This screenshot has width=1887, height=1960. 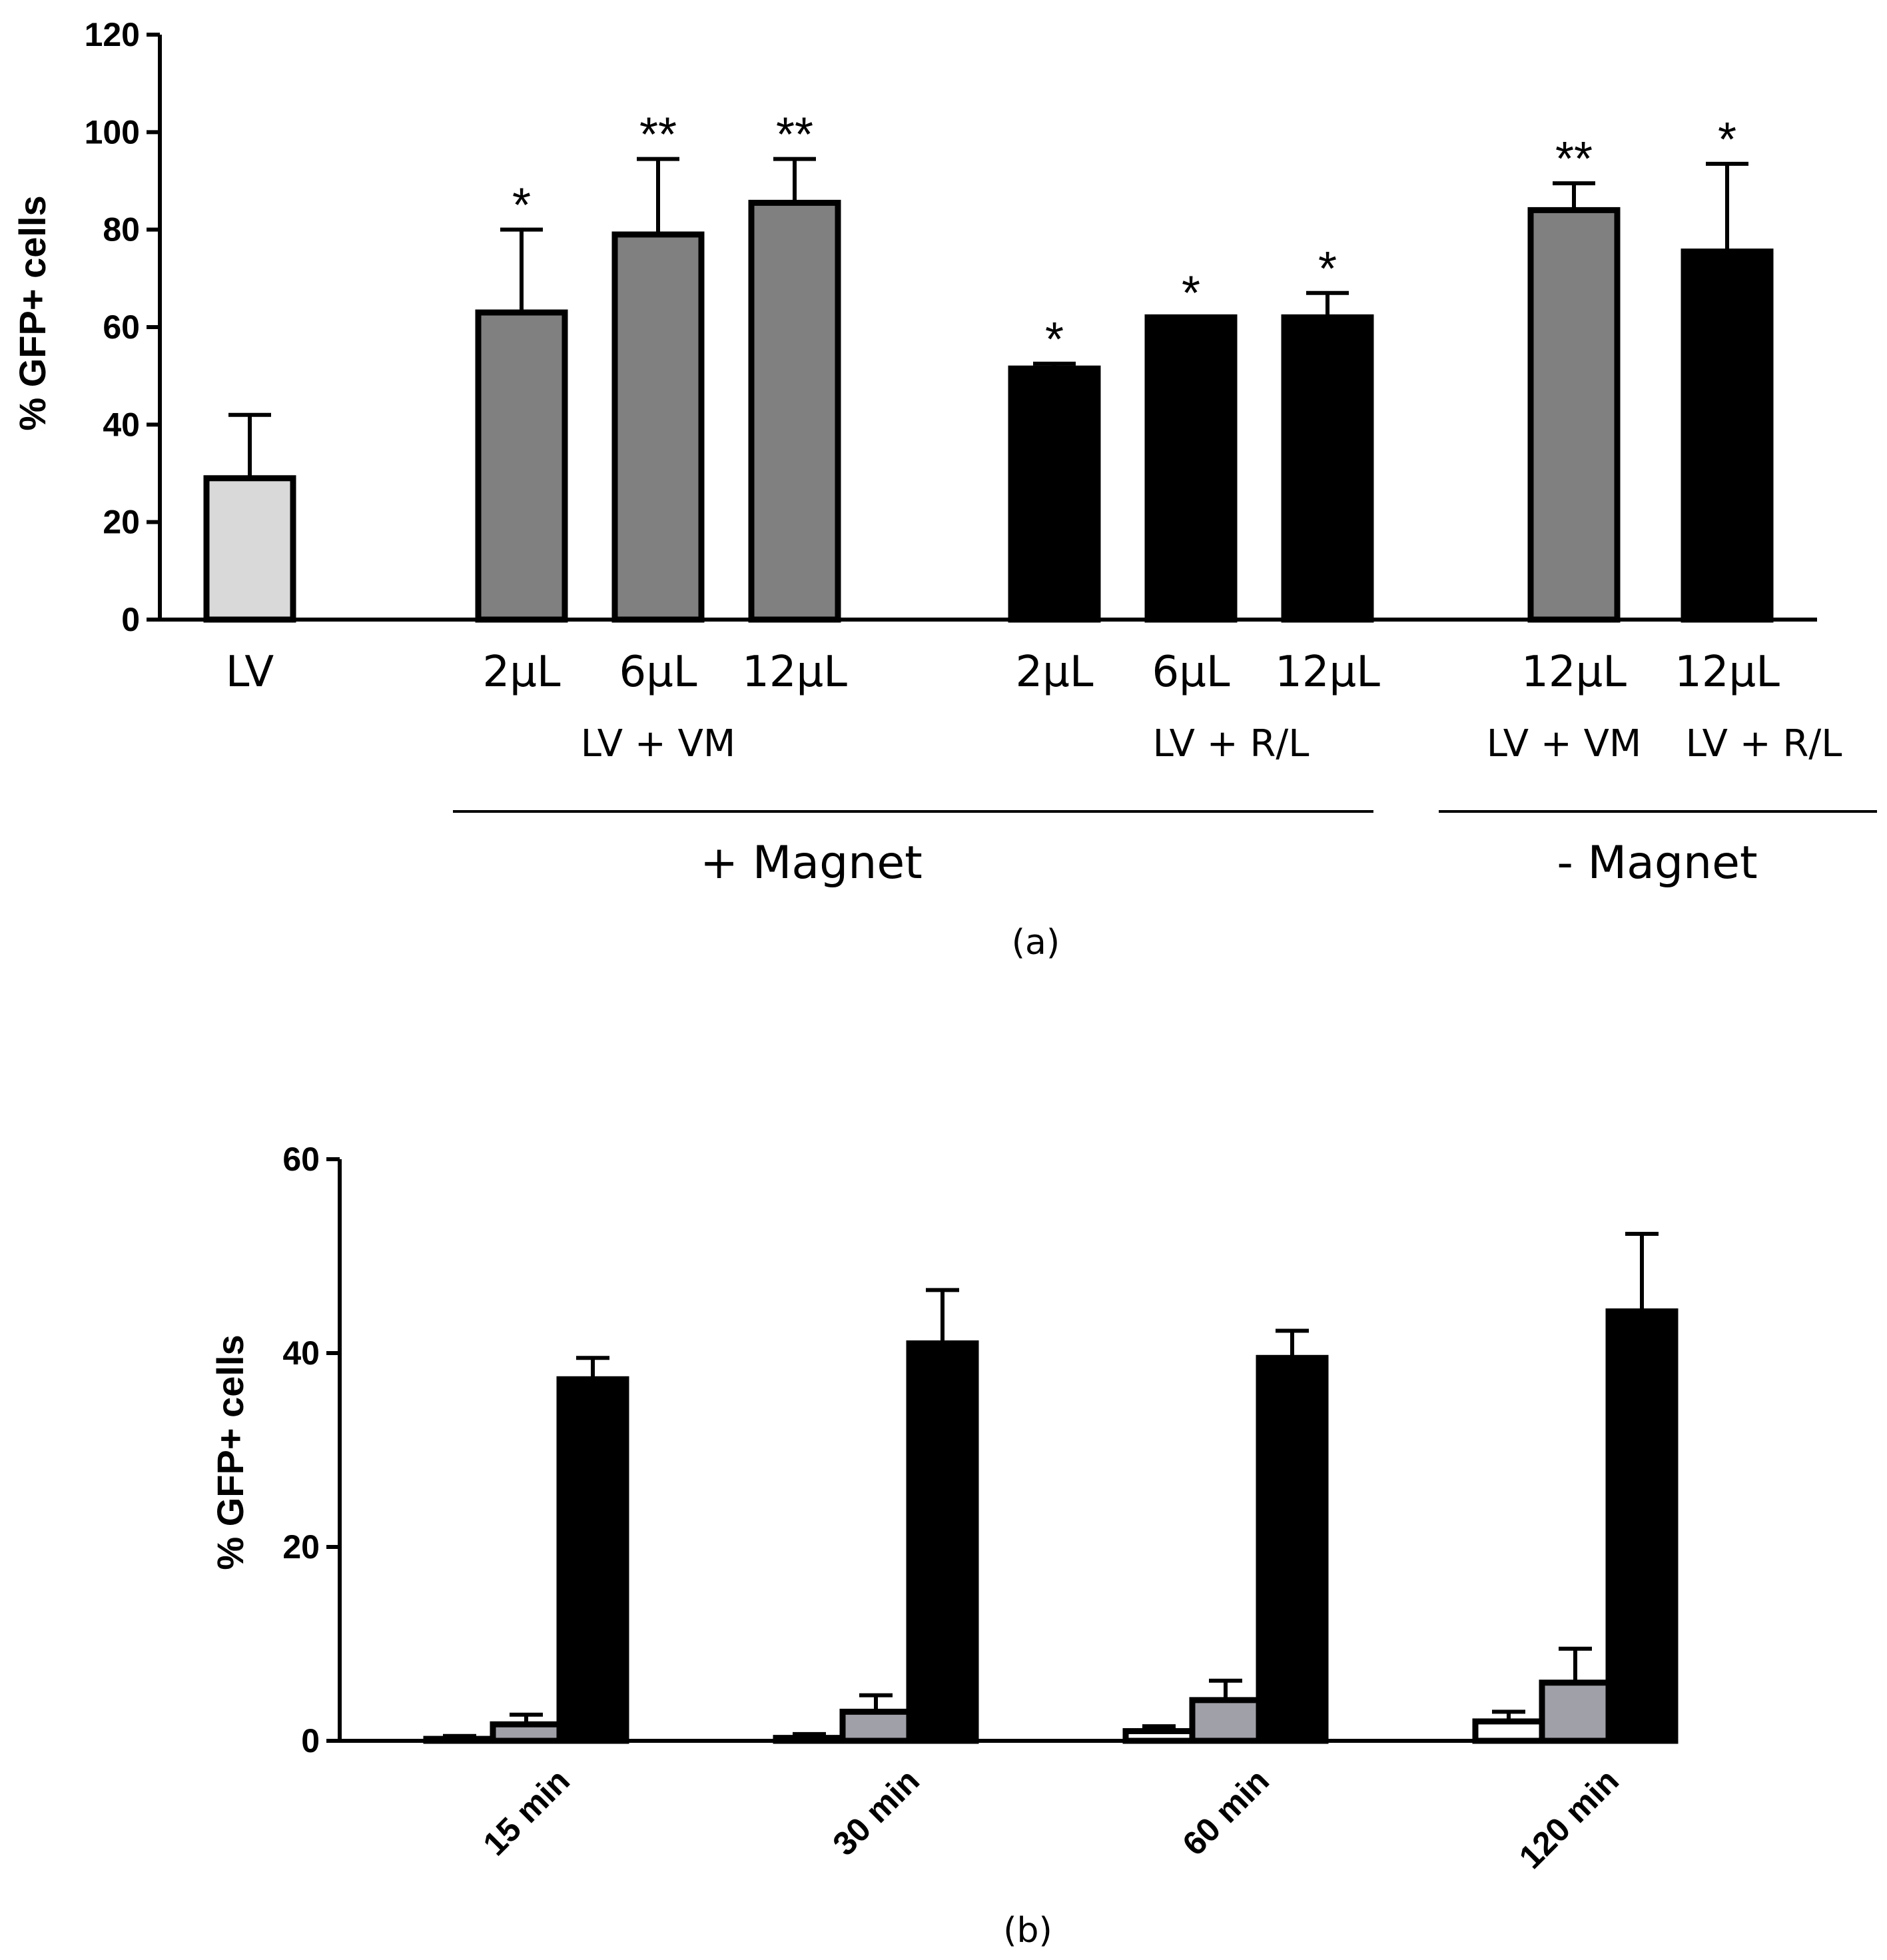 What do you see at coordinates (250, 672) in the screenshot?
I see `panel-a-category-label: LV` at bounding box center [250, 672].